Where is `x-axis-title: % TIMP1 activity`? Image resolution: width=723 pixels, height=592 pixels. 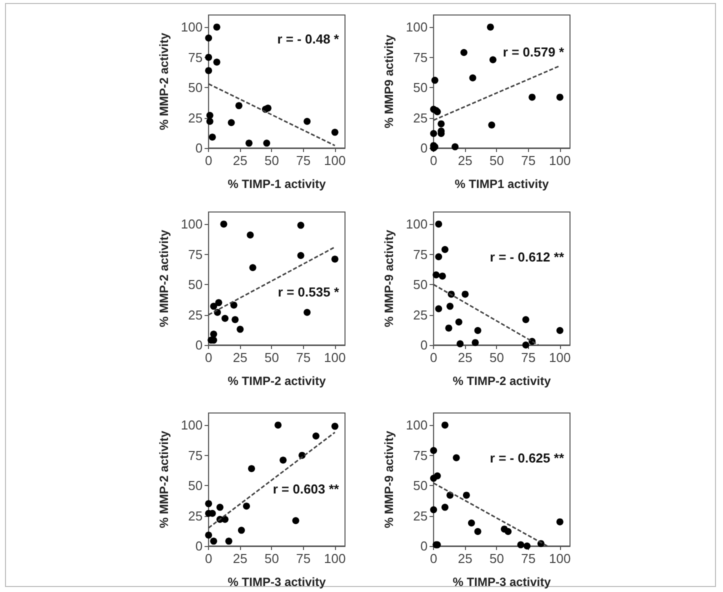
x-axis-title: % TIMP1 activity is located at coordinates (502, 184).